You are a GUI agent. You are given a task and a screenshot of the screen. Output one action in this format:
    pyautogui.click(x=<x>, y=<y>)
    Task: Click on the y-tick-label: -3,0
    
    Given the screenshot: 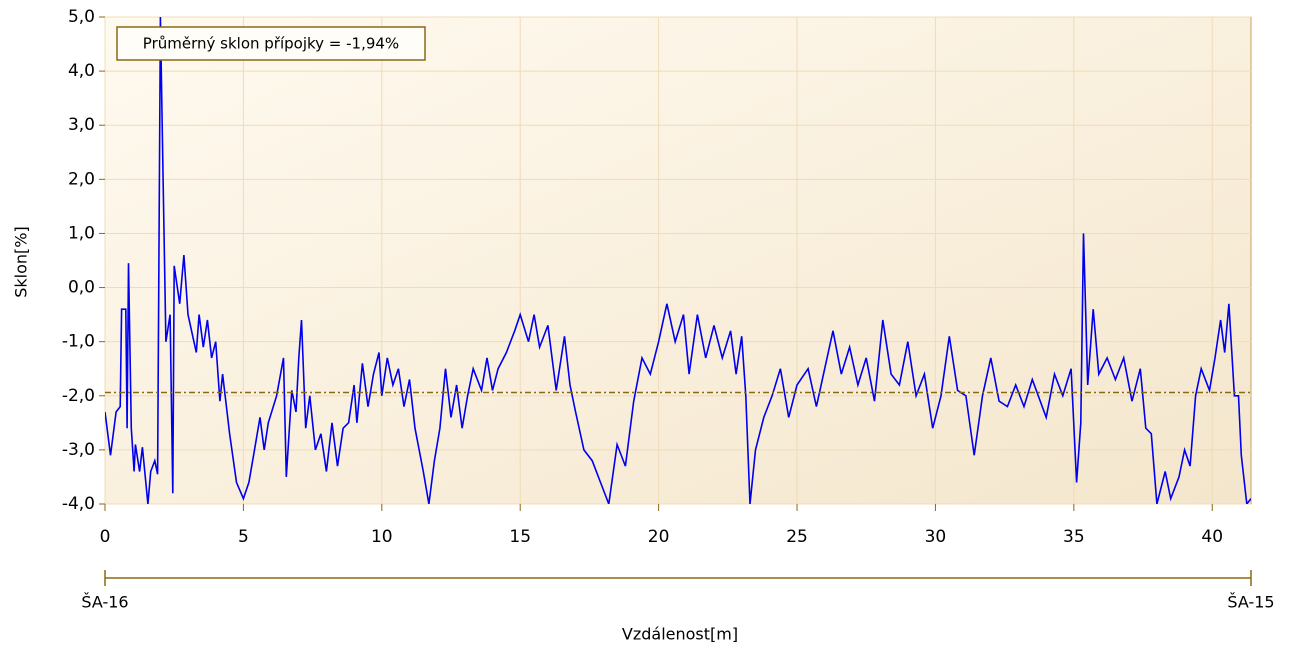 What is the action you would take?
    pyautogui.click(x=78, y=450)
    